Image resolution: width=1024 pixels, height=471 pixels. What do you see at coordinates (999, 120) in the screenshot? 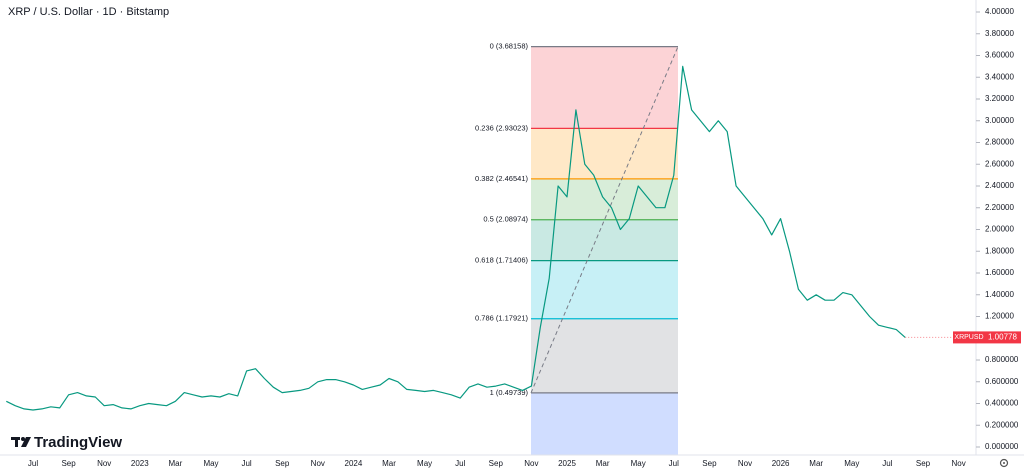
I see `y-tick-label: 3.00000` at bounding box center [999, 120].